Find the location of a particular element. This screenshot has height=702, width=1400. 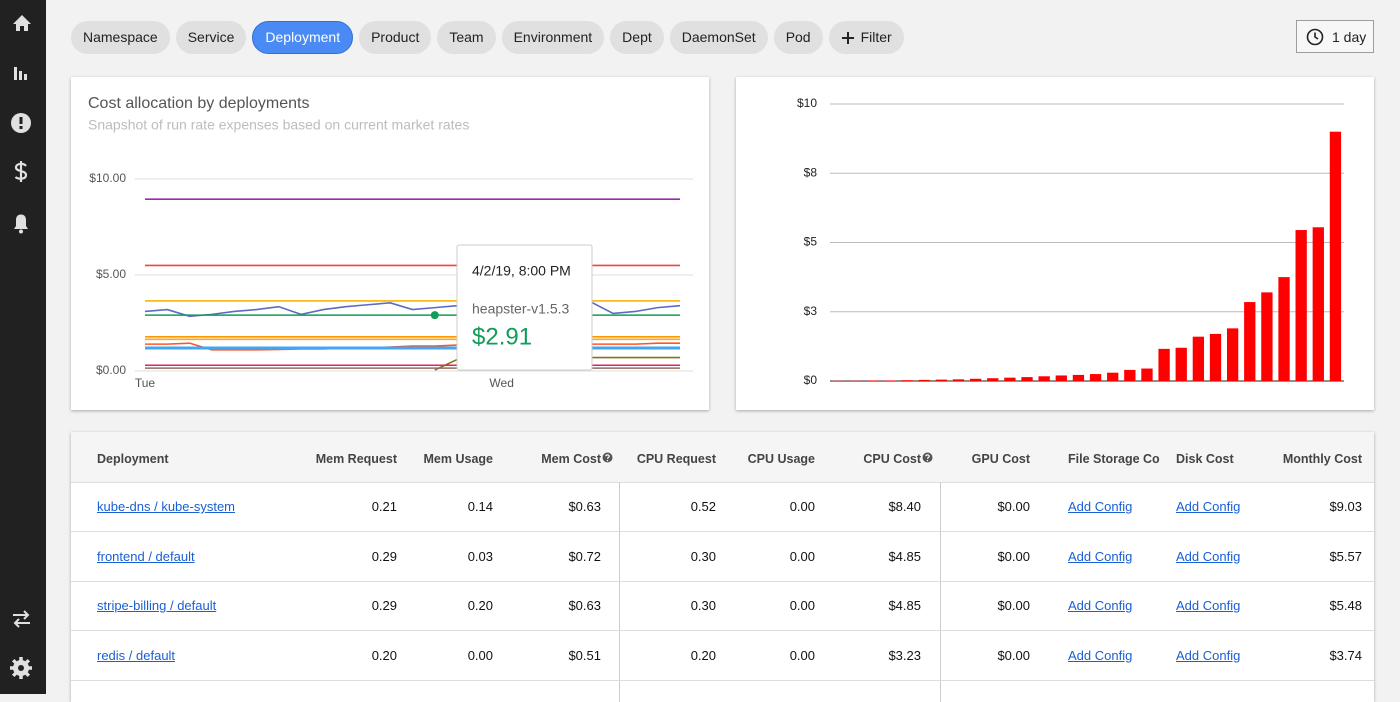

x-tick-label: Wed is located at coordinates (501, 383).